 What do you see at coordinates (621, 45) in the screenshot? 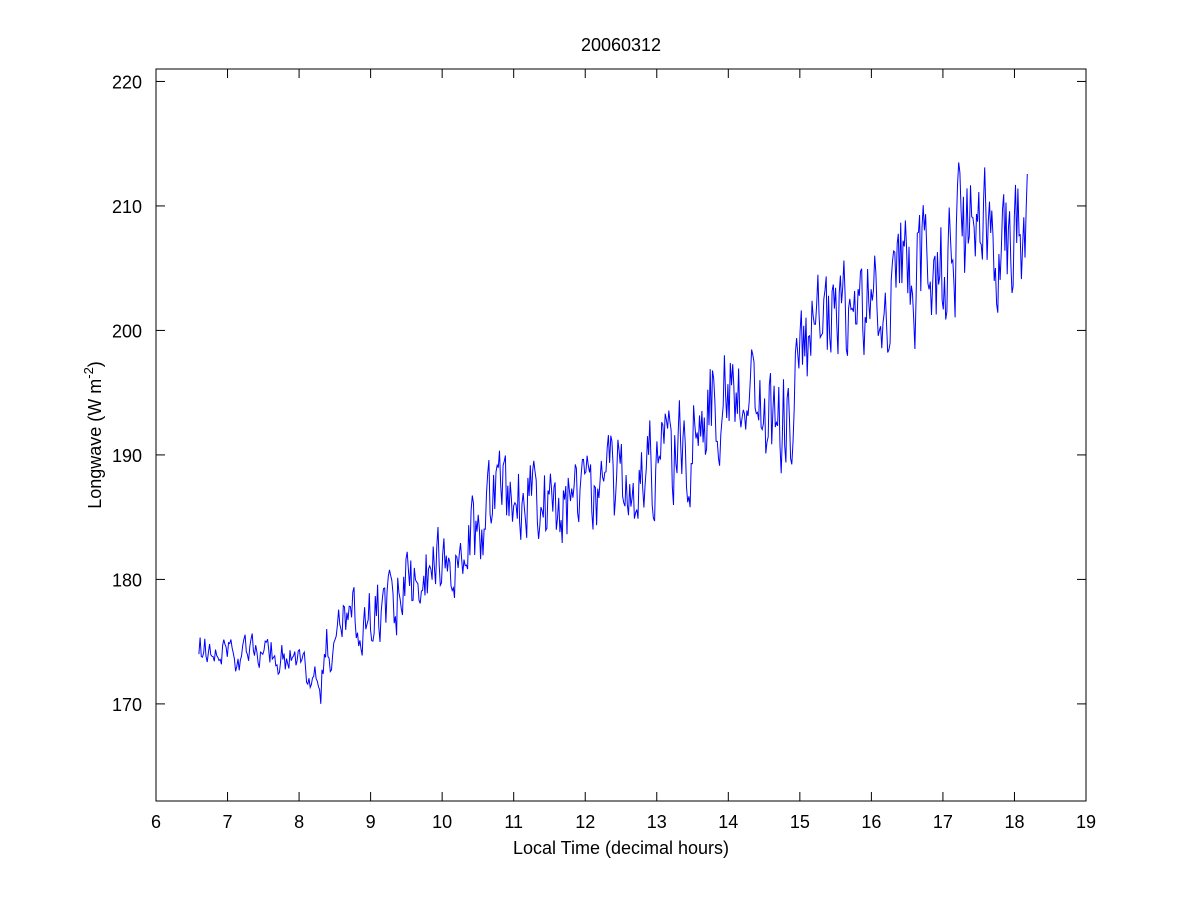
I see `chart-title: 20060312` at bounding box center [621, 45].